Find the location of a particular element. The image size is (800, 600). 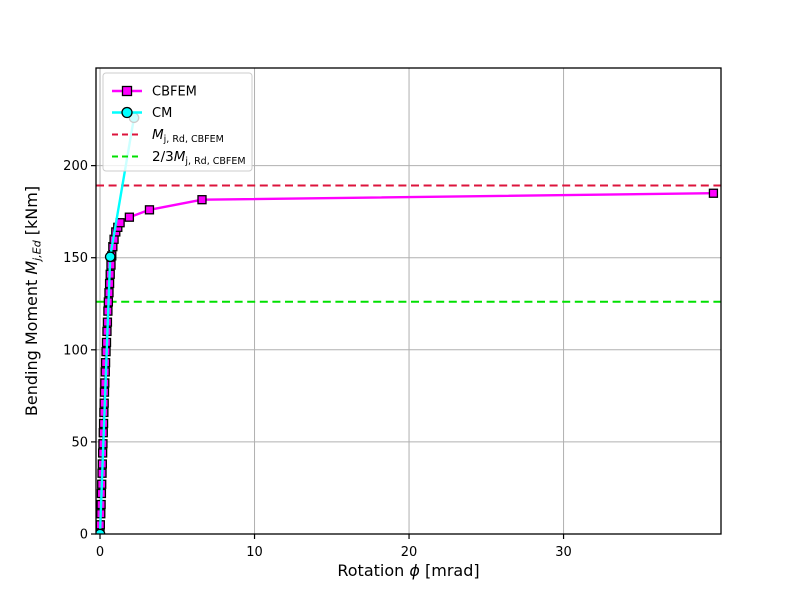

y-axis: 0 50 100 150 200 is located at coordinates (79, 351).